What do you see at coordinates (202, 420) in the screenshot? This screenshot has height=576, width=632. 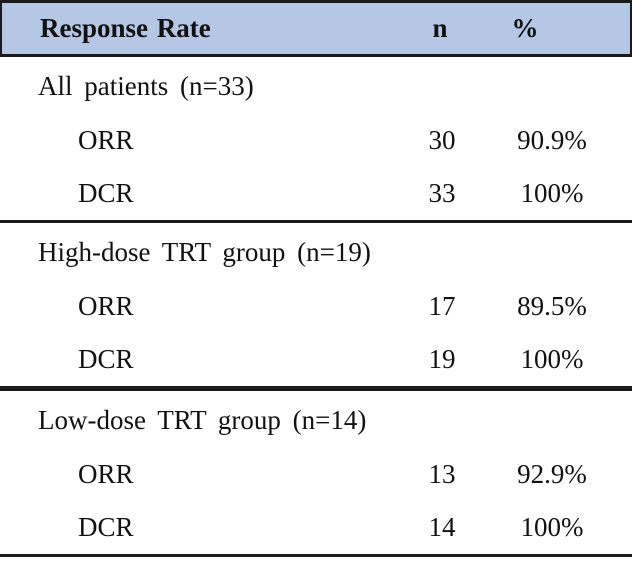 I see `group-label: Low-dose TRT group (n=14)` at bounding box center [202, 420].